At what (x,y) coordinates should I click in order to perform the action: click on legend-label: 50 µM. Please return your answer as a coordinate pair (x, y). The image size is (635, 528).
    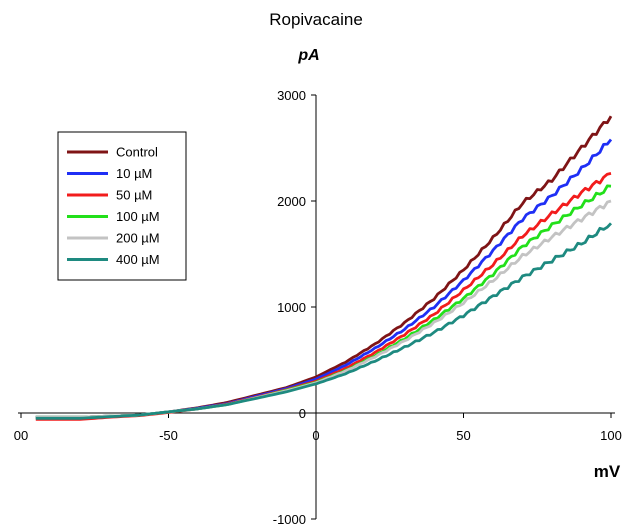
    Looking at the image, I should click on (134, 195).